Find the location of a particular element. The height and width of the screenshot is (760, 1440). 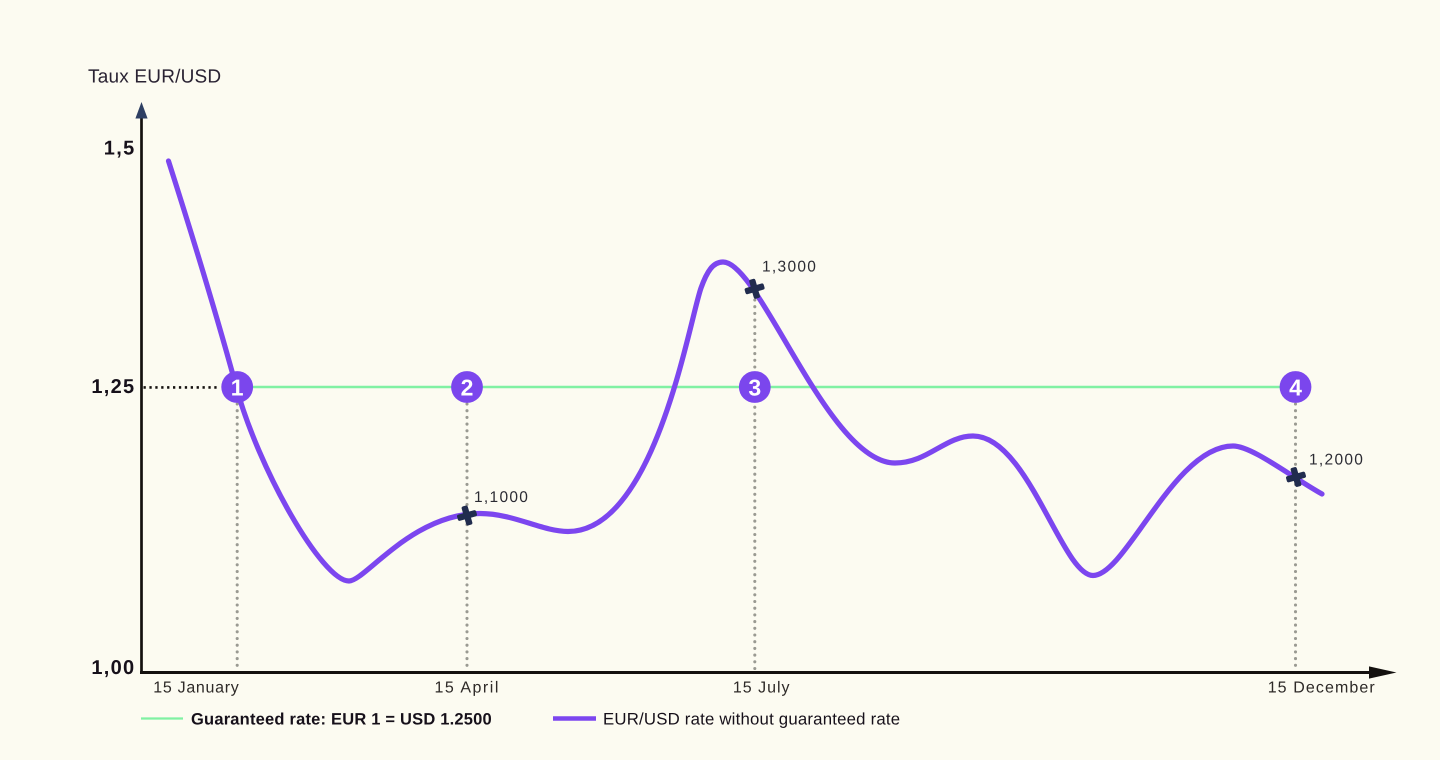

svg-text: 3 is located at coordinates (754, 388).